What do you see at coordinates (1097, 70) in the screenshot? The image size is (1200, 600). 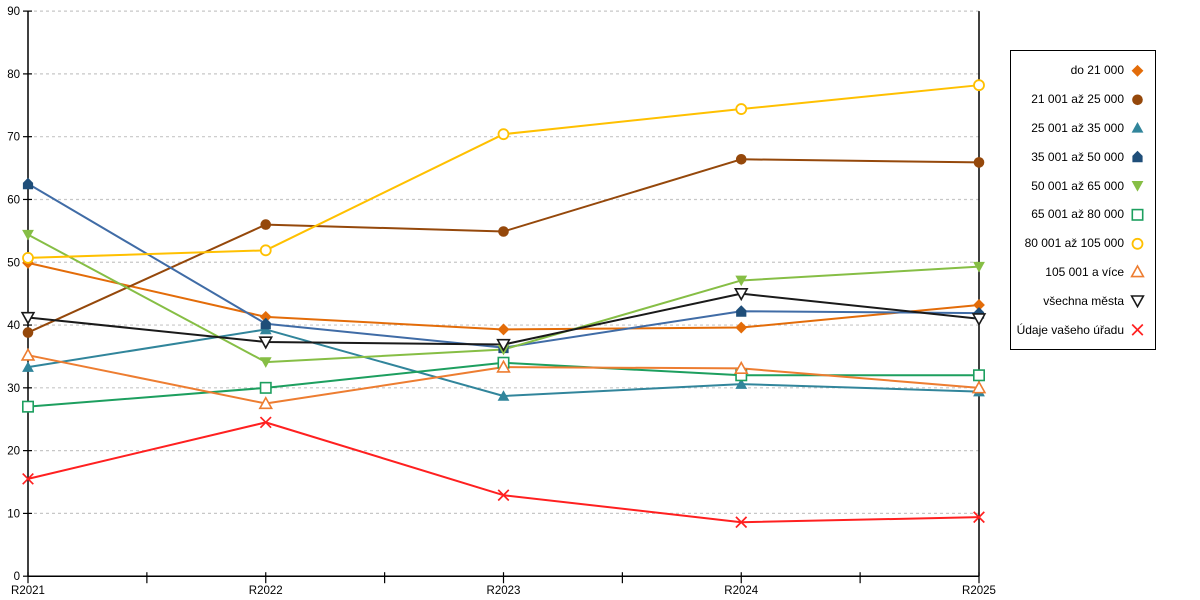 I see `legend-label: do 21 000` at bounding box center [1097, 70].